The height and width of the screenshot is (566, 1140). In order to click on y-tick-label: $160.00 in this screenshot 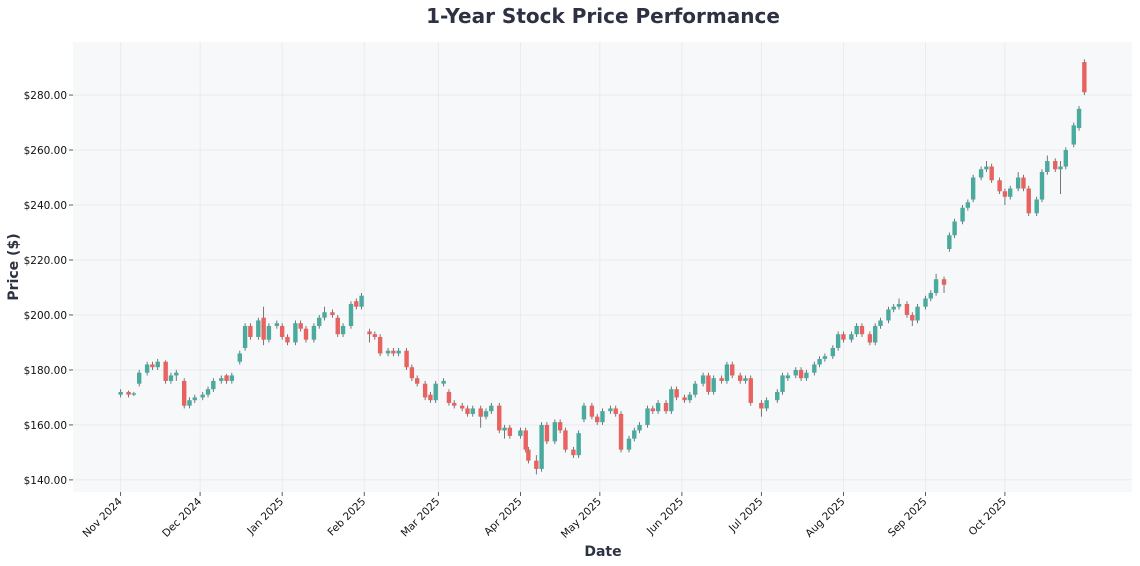, I will do `click(45, 426)`.